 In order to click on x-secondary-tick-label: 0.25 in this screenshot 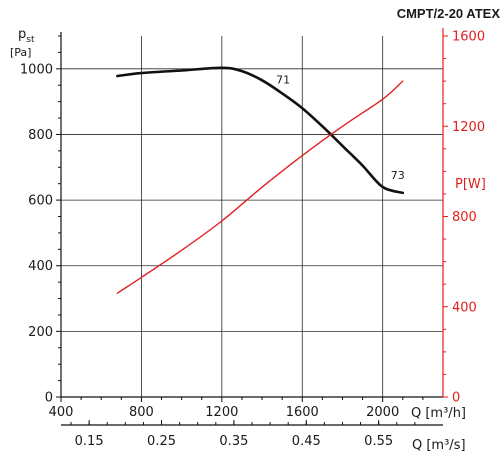, I will do `click(161, 441)`.